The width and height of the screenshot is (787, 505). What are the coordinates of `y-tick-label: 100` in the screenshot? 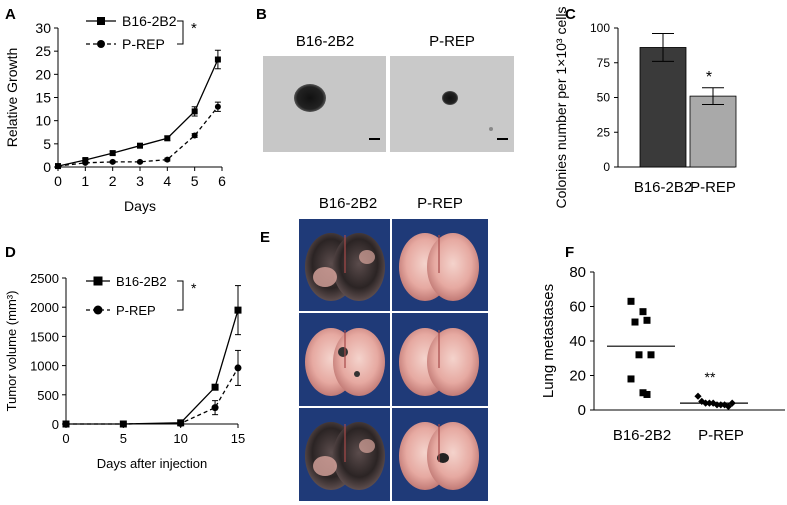 It's located at (600, 28).